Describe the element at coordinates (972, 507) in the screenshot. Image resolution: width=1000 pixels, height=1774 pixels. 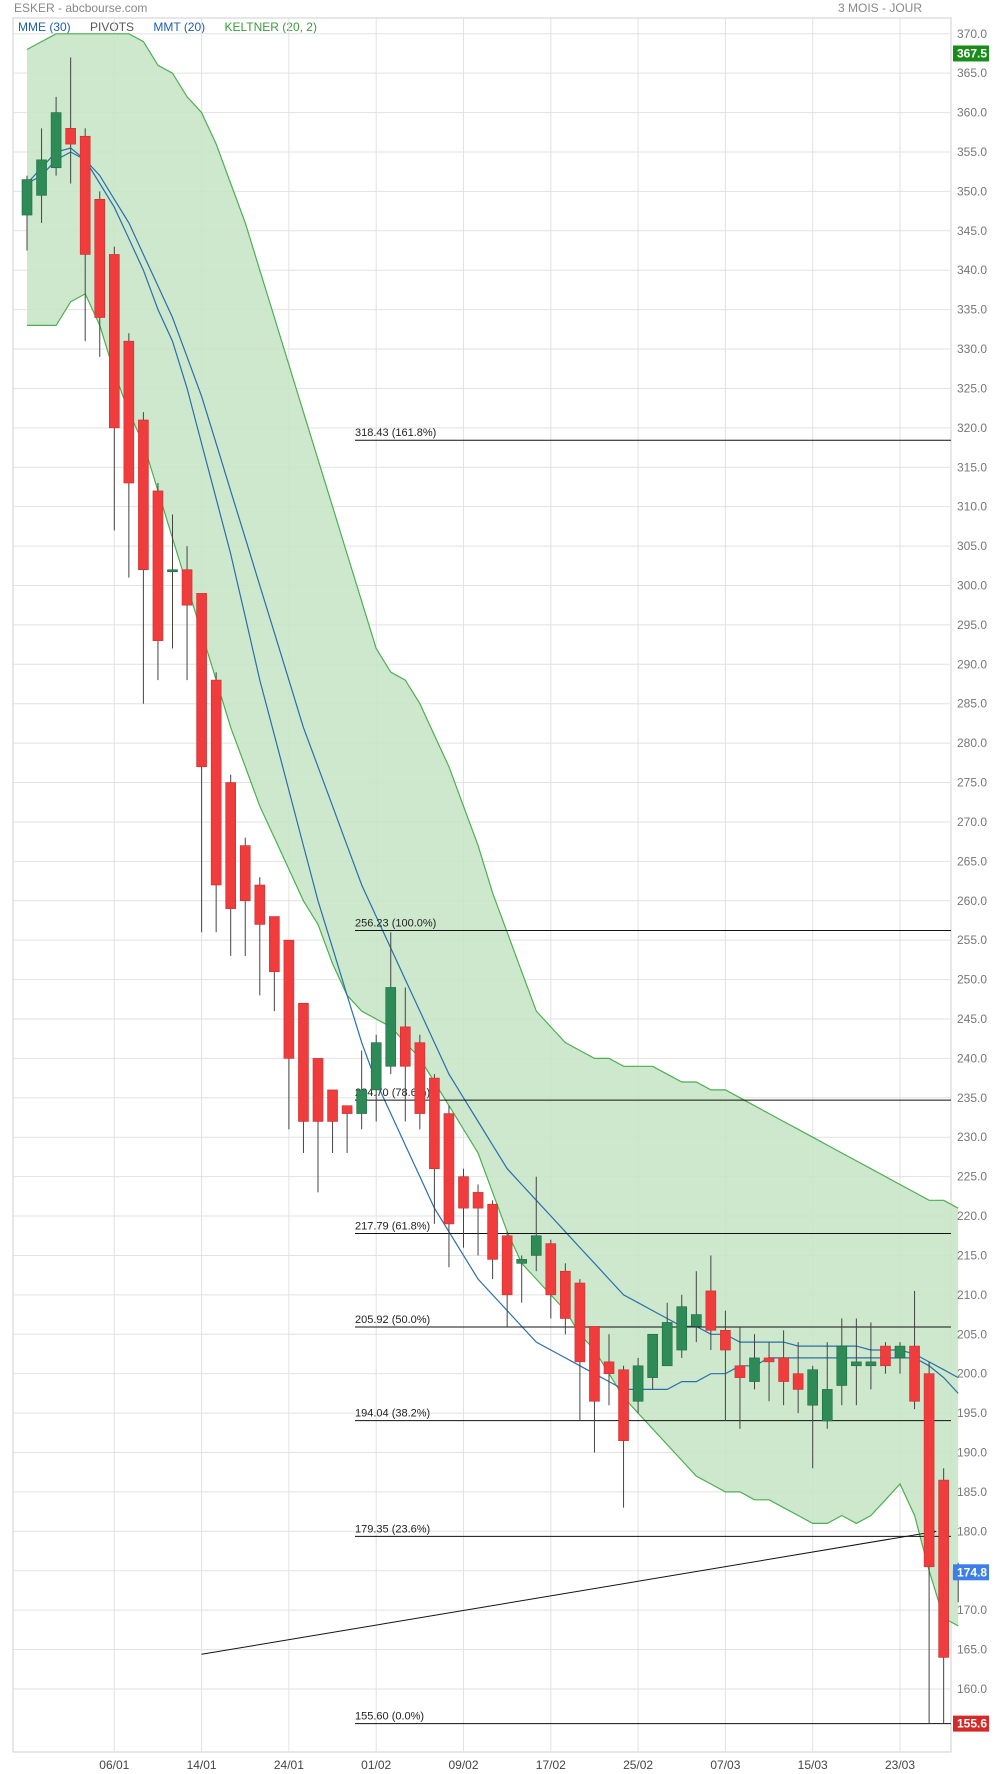
I see `y-tick-label: 310.0` at that location.